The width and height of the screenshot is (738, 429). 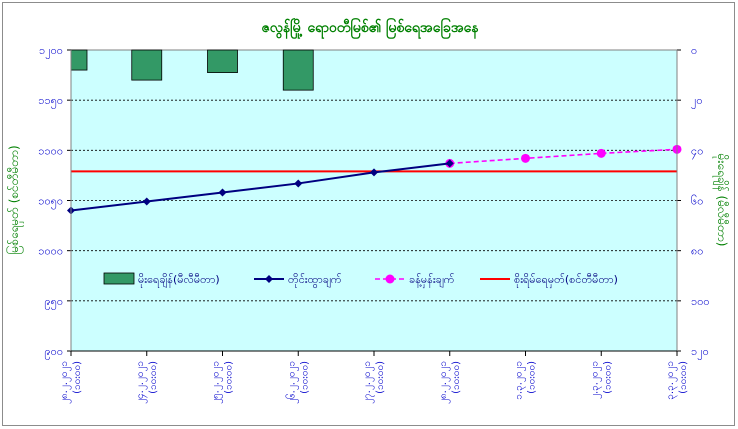 What do you see at coordinates (368, 382) in the screenshot?
I see `x-tick-label-date: ၂၇.၂.၂၀၂၁` at bounding box center [368, 382].